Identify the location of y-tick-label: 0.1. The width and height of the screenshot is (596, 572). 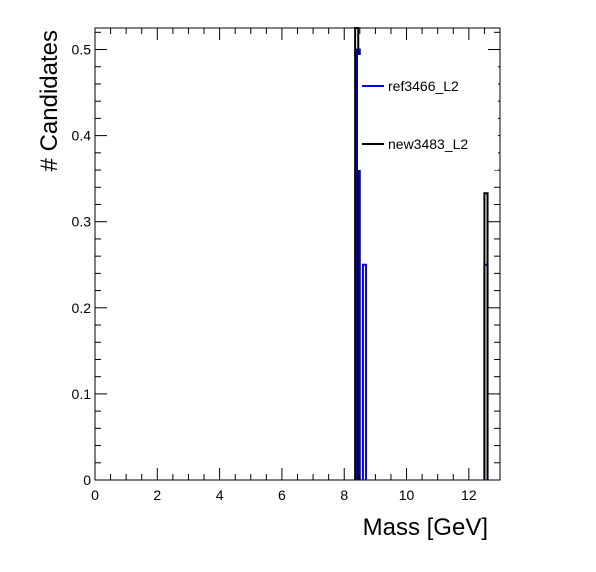
(82, 394).